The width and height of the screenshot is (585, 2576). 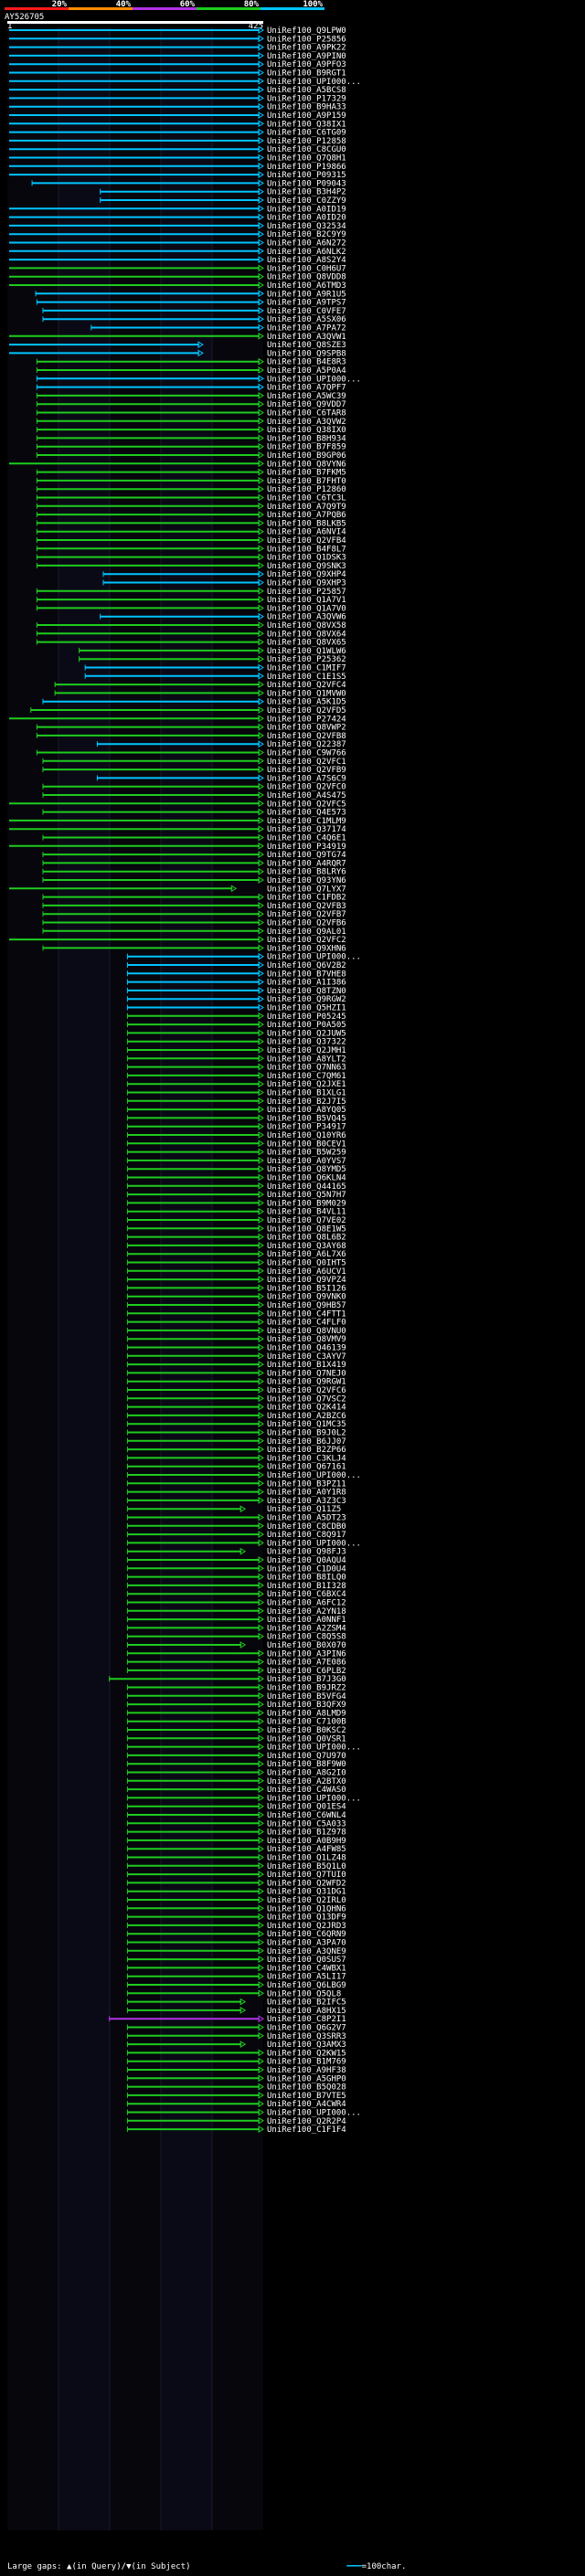 What do you see at coordinates (307, 574) in the screenshot?
I see `hit-label: UniRef100_Q9XHP4` at bounding box center [307, 574].